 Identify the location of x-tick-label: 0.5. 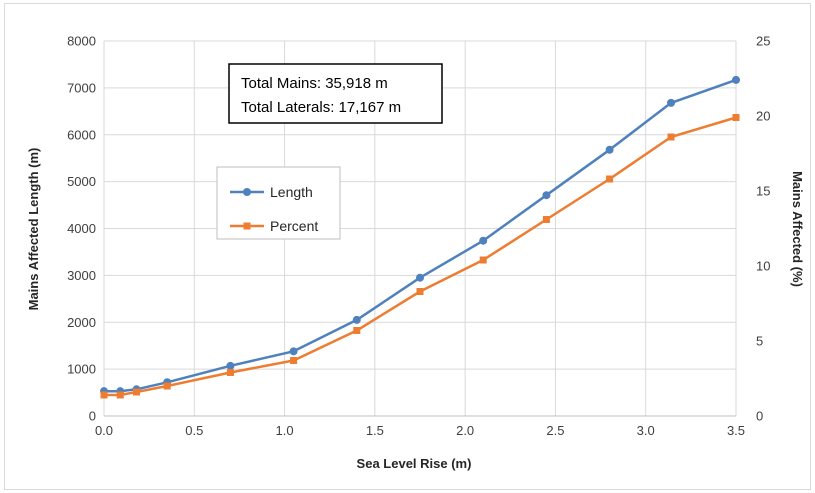
(194, 430).